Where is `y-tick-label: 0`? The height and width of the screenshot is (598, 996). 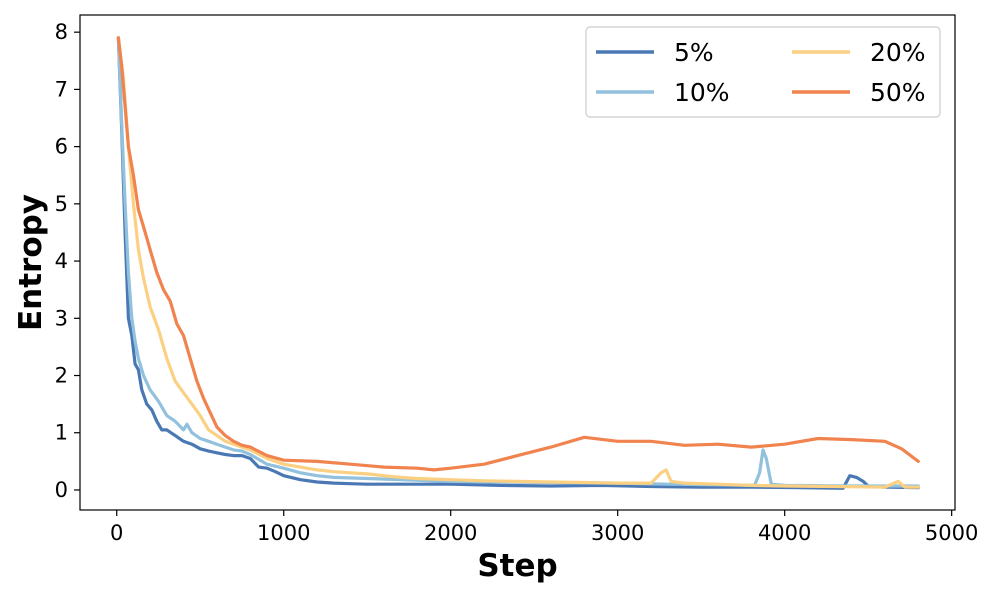
y-tick-label: 0 is located at coordinates (61, 490).